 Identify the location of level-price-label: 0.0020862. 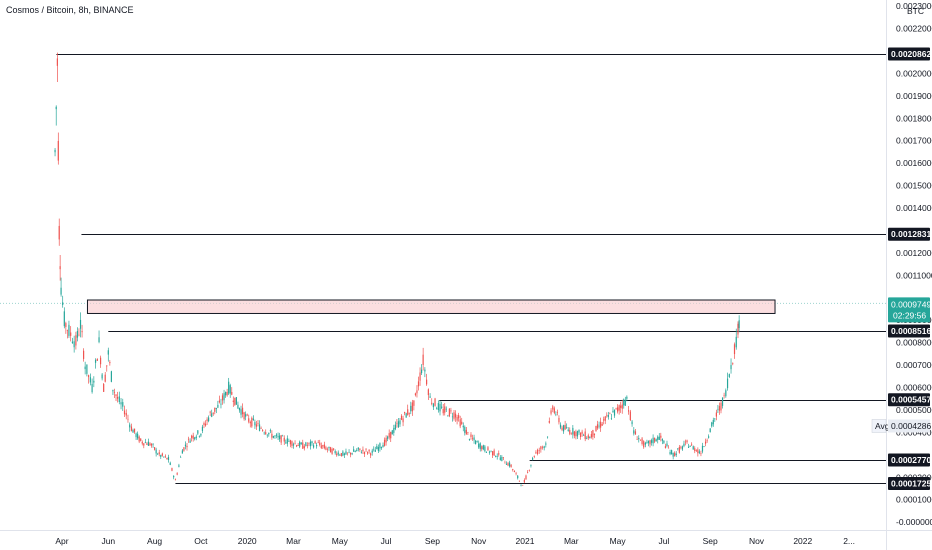
(911, 54).